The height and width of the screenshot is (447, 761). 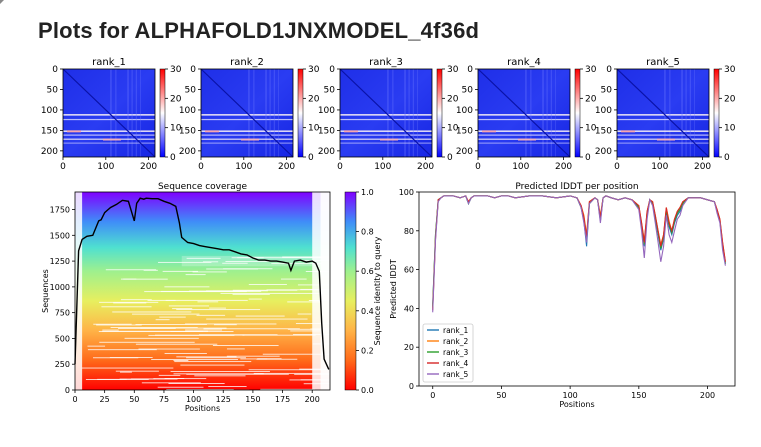 I want to click on coverage-curve, so click(x=202, y=283).